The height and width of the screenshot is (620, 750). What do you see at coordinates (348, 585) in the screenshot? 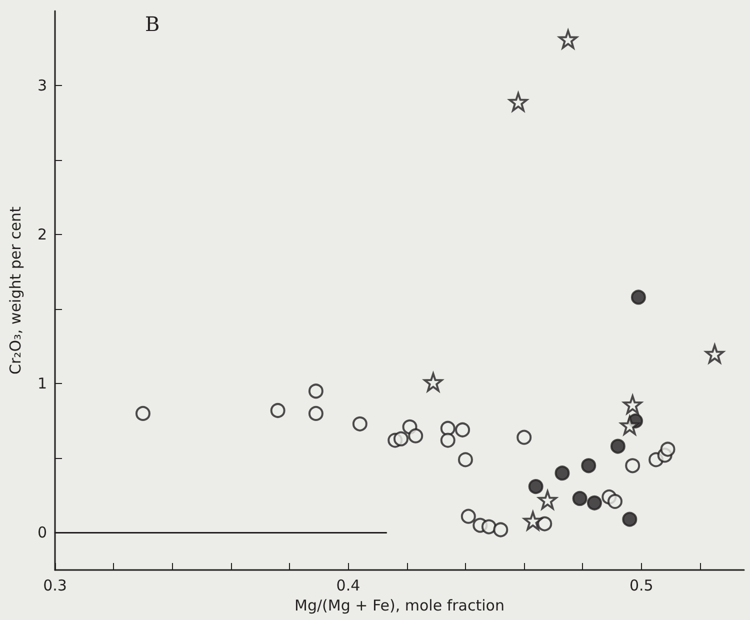
I see `x-tick-label: 0.4` at bounding box center [348, 585].